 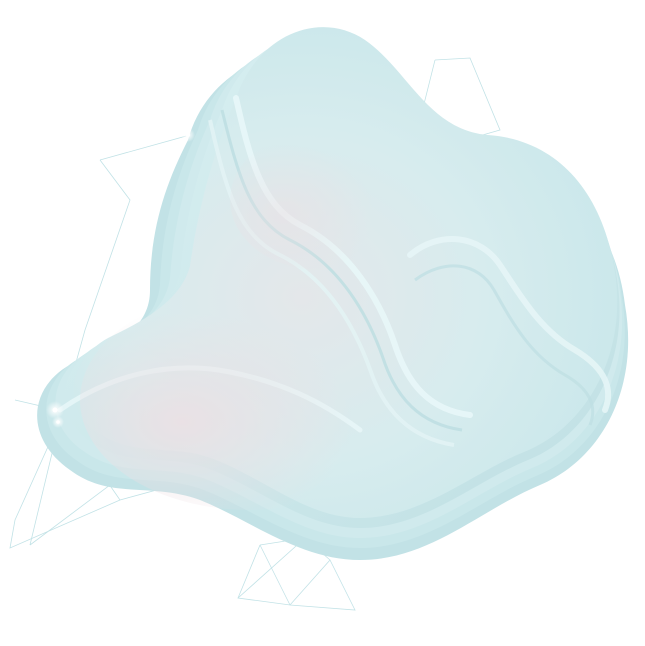 I want to click on fold-ridge-right, so click(x=509, y=324).